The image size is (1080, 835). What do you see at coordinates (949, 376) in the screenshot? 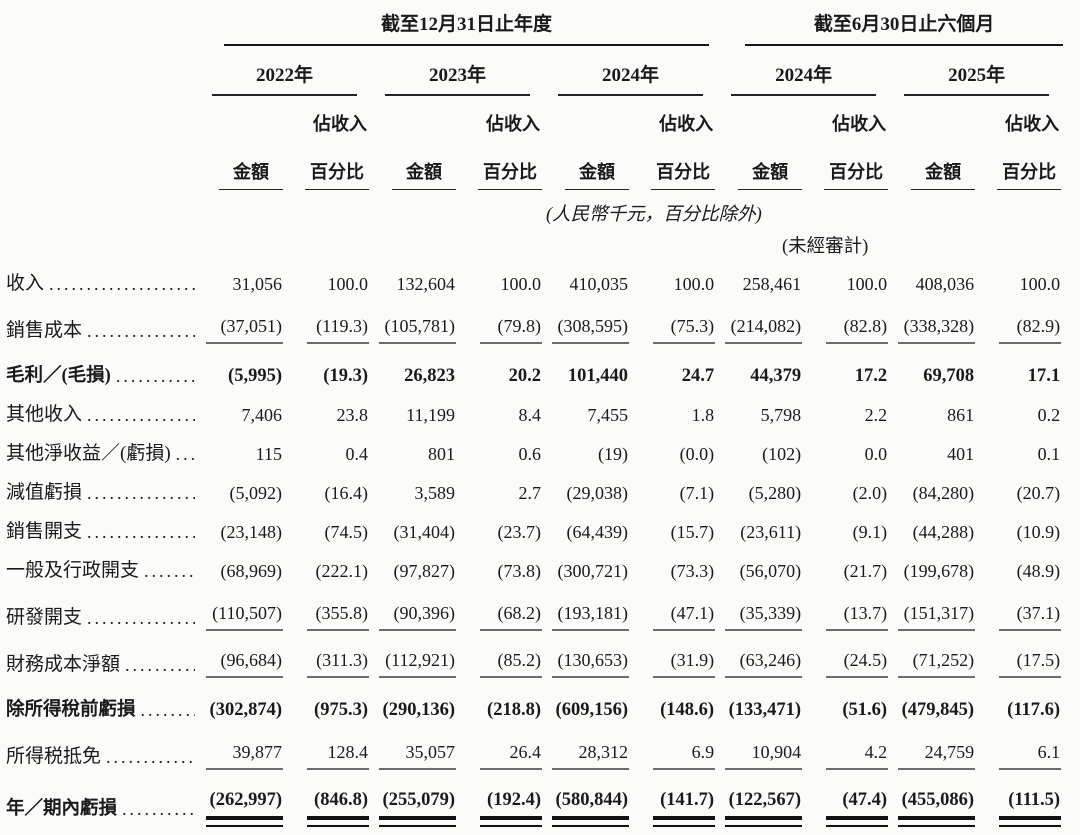
I see `amount-cell: 69,708` at bounding box center [949, 376].